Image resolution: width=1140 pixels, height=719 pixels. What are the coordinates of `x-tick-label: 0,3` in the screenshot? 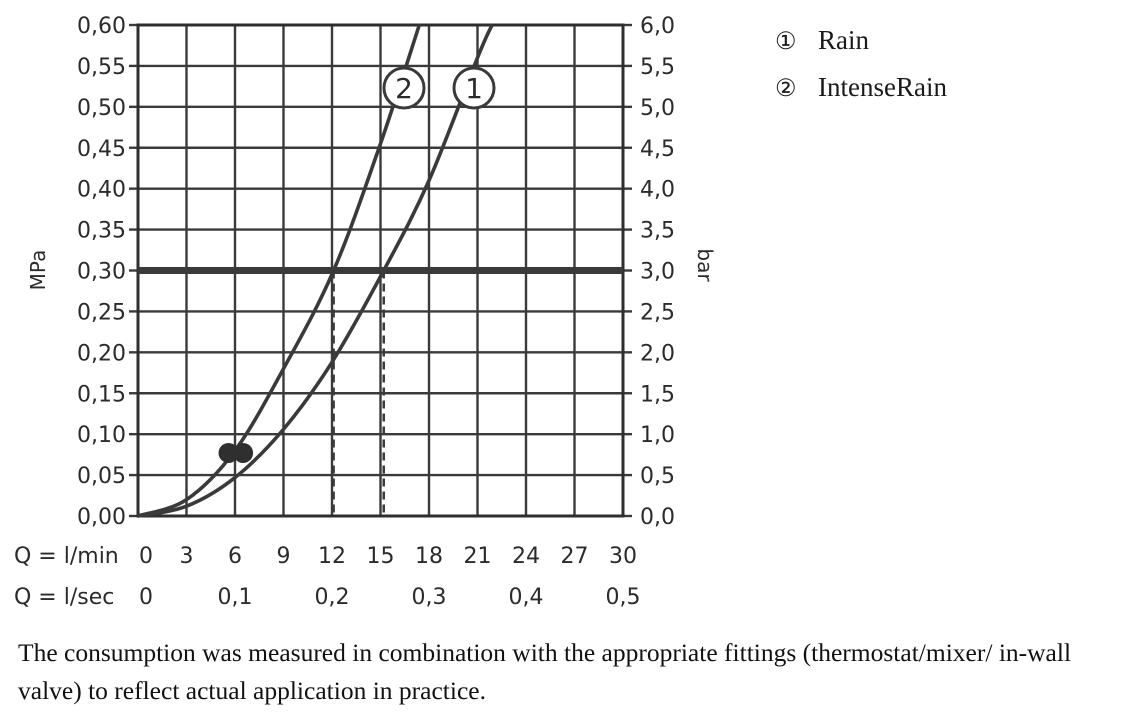 It's located at (429, 597).